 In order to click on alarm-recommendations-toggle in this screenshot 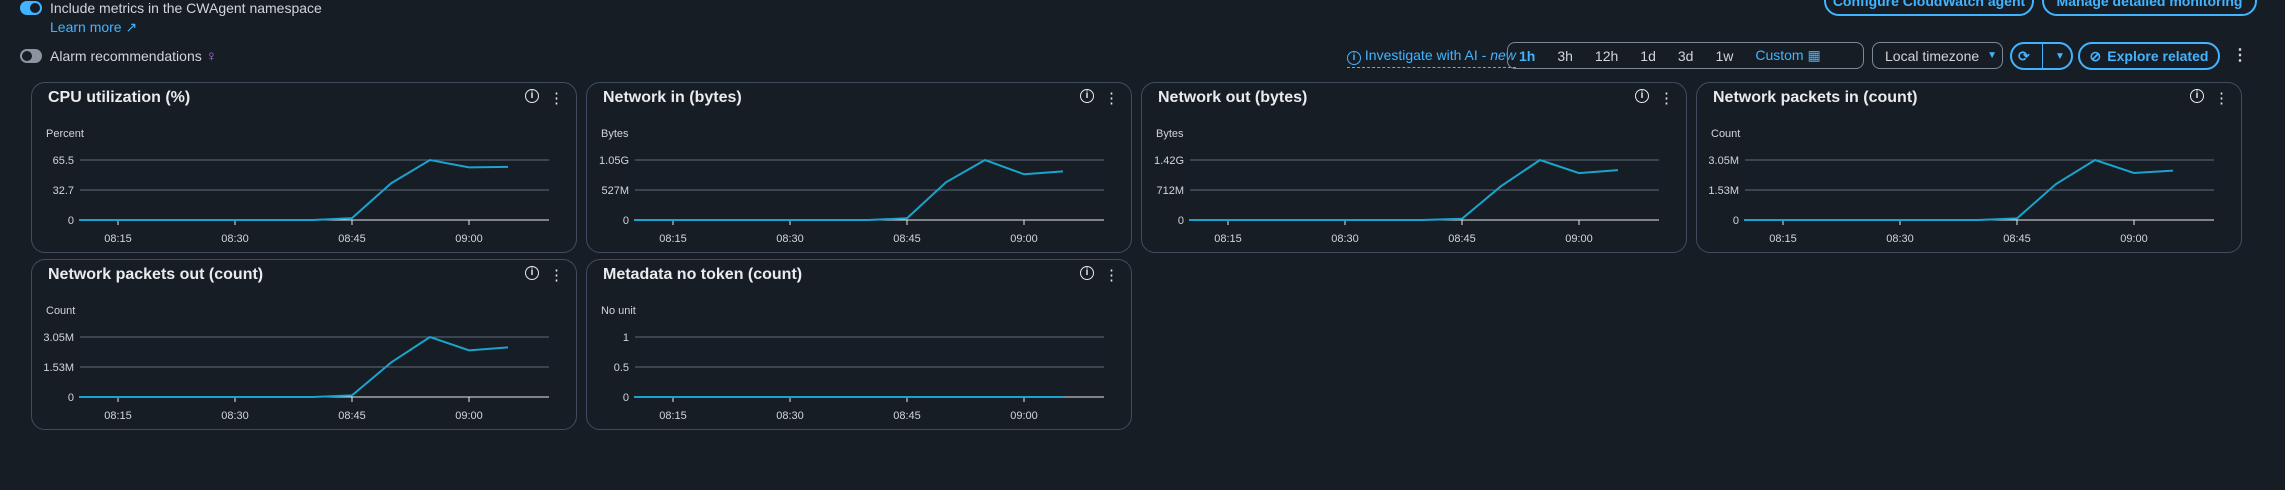, I will do `click(31, 56)`.